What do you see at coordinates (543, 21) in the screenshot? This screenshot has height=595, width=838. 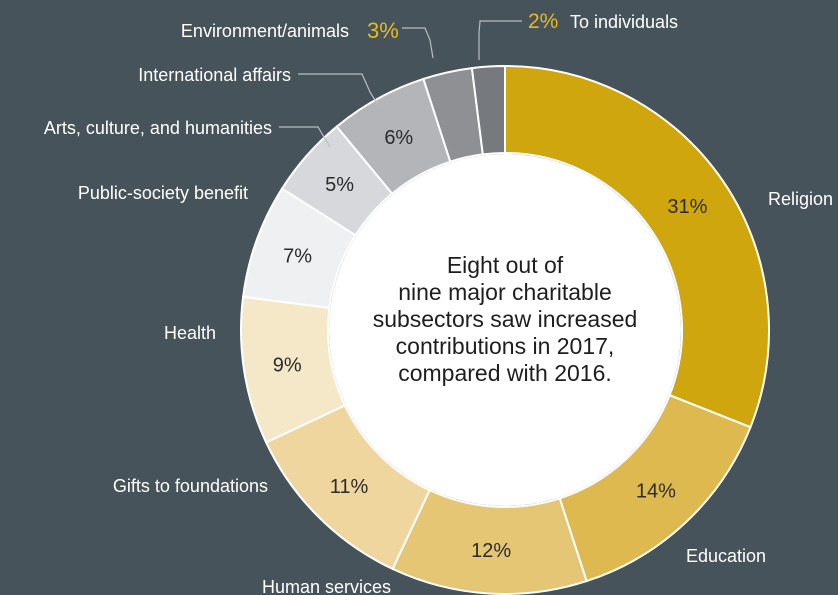 I see `value-label: 2%` at bounding box center [543, 21].